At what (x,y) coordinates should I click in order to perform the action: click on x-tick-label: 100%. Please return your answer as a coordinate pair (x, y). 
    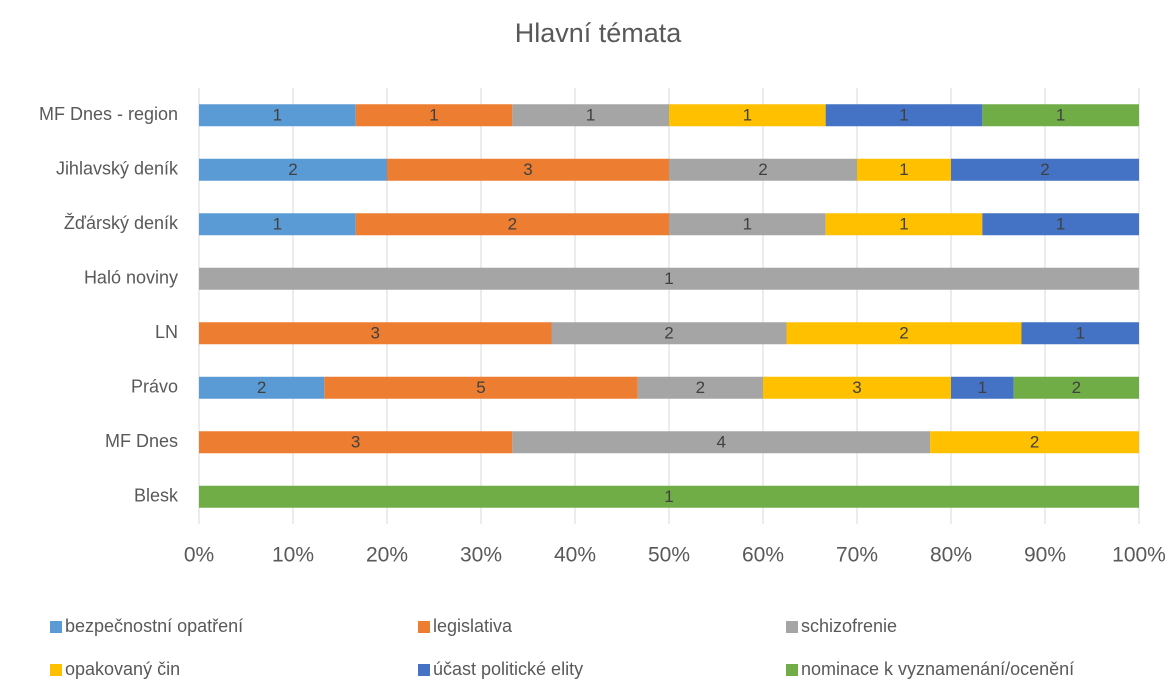
    Looking at the image, I should click on (1139, 555).